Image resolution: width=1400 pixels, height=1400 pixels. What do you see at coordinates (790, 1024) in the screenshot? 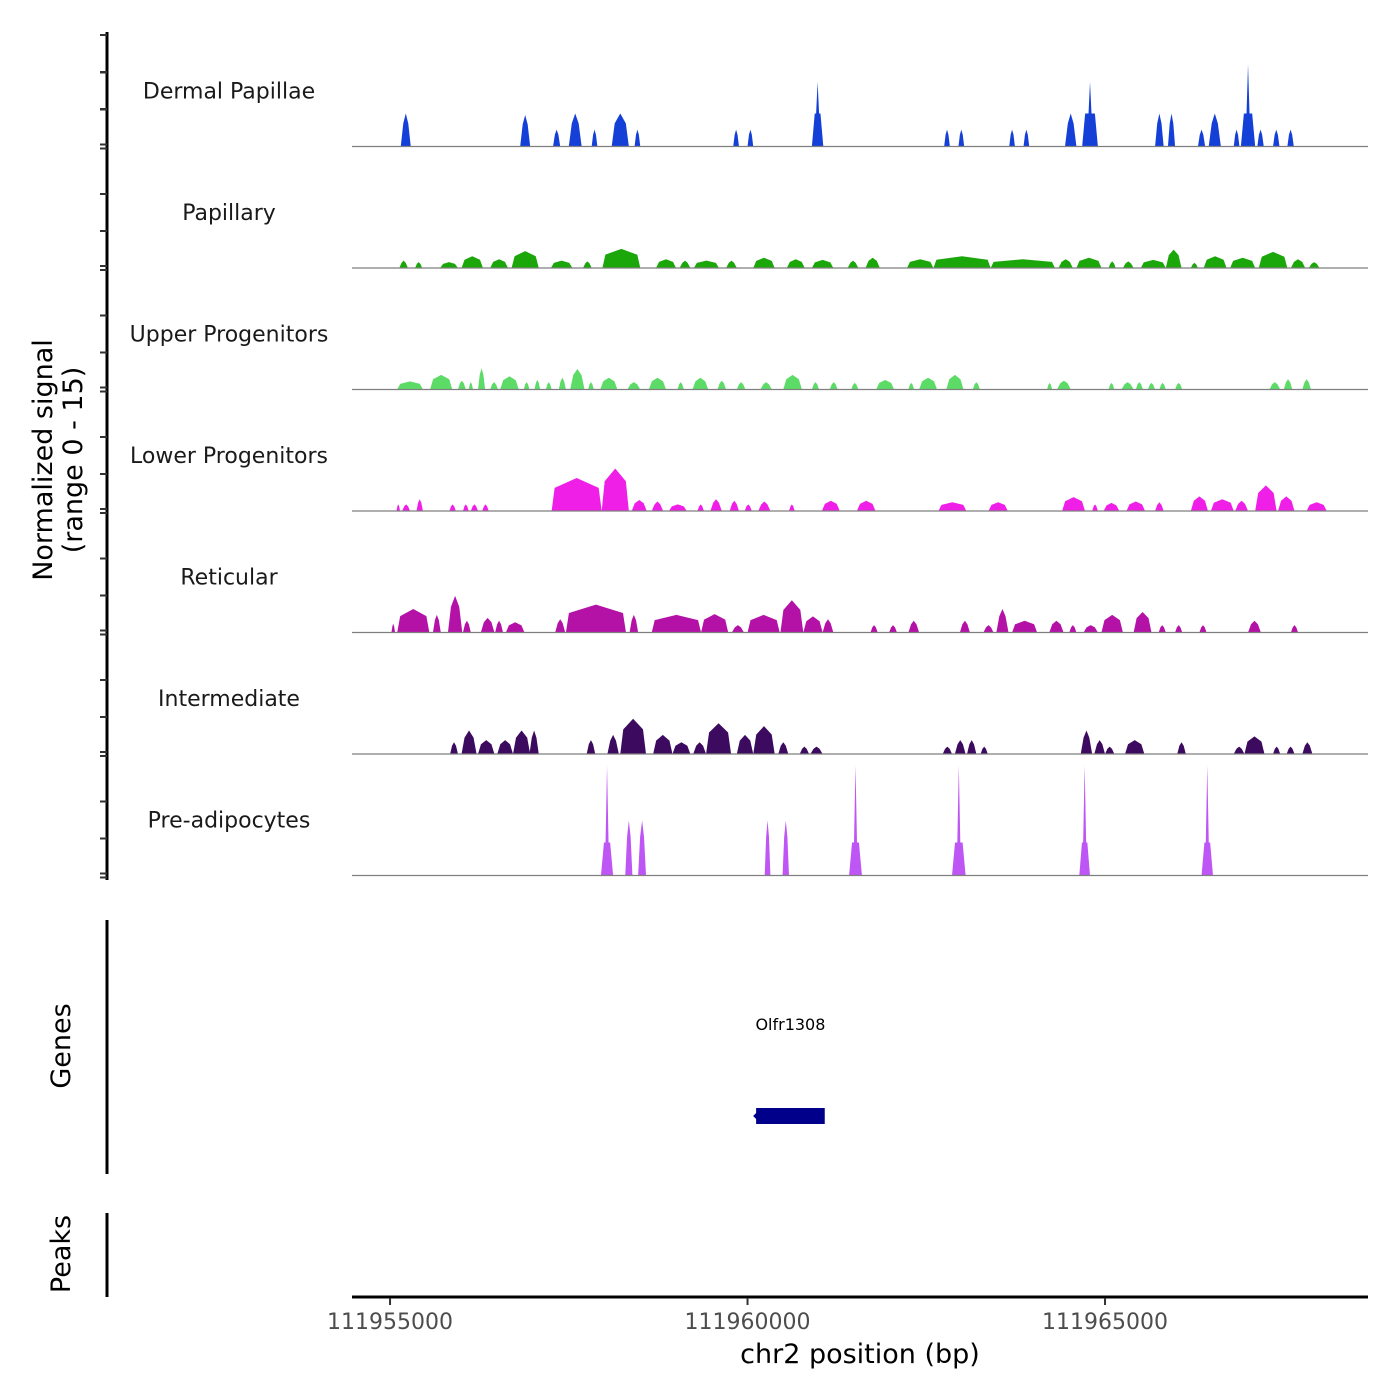
I see `gene-label: Olfr1308` at bounding box center [790, 1024].